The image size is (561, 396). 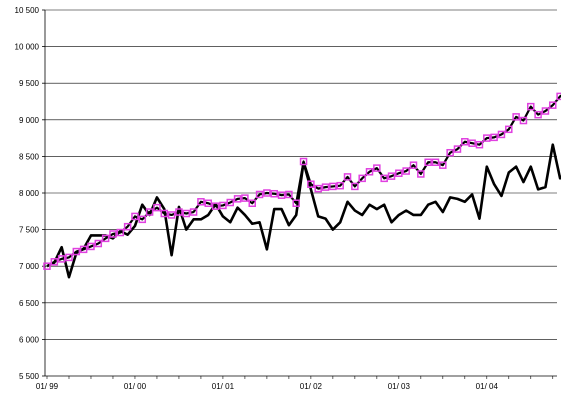 What do you see at coordinates (29, 230) in the screenshot?
I see `y-tick-label: 7 500` at bounding box center [29, 230].